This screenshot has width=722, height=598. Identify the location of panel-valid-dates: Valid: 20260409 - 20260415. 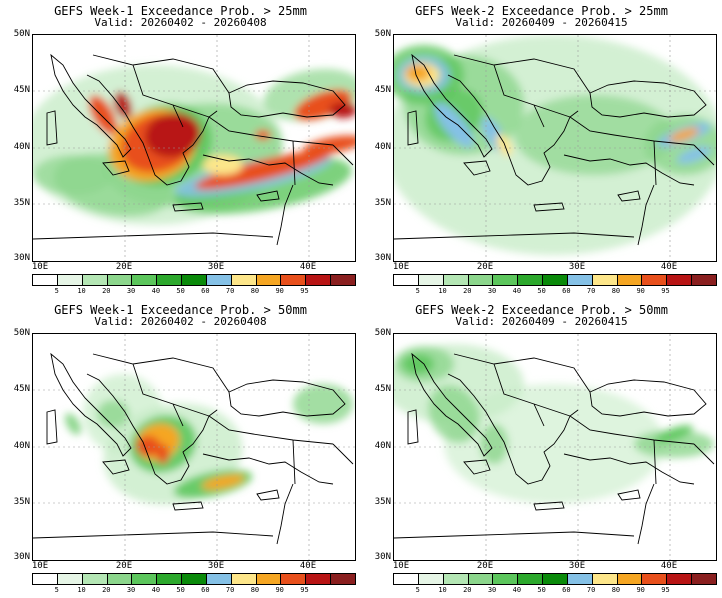
(541, 321).